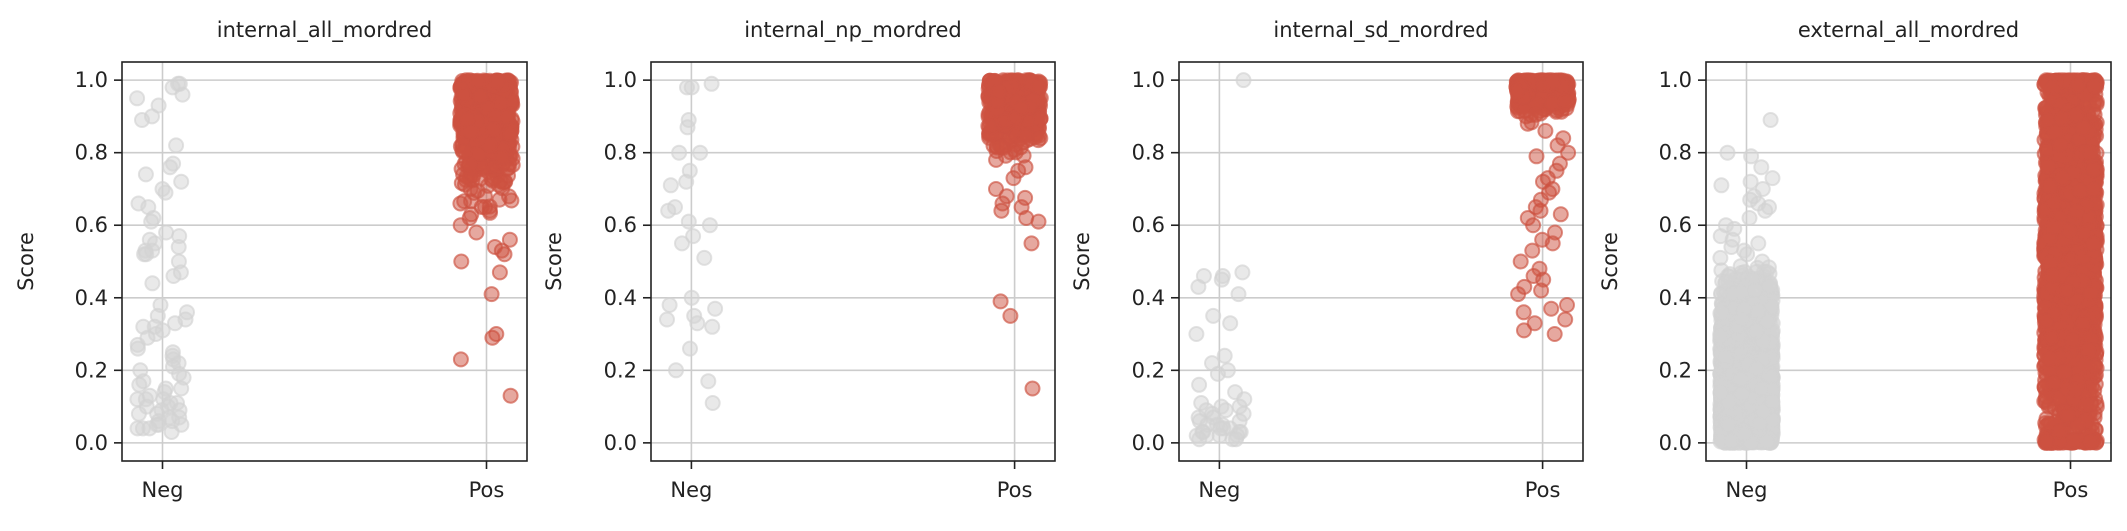 This screenshot has width=2127, height=531. Describe the element at coordinates (324, 261) in the screenshot. I see `plot-frame` at that location.